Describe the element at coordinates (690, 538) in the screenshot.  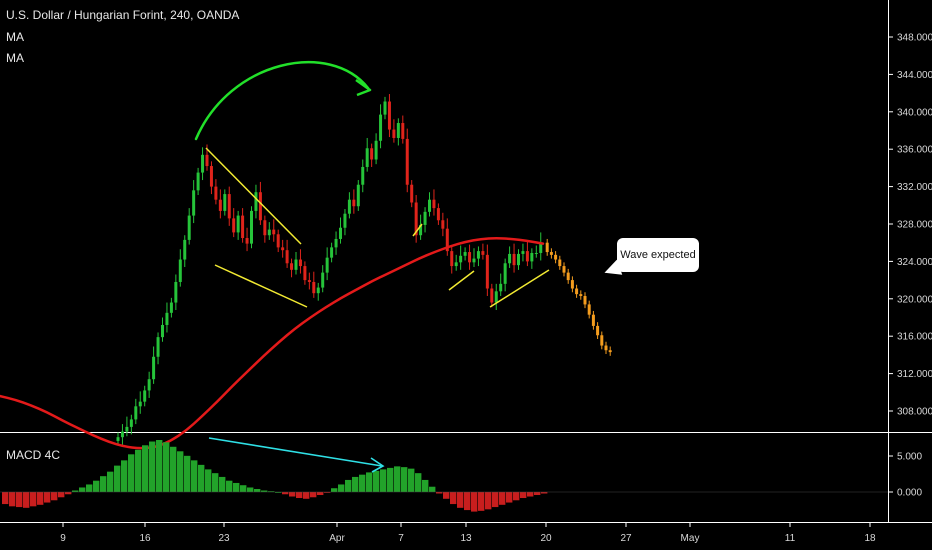
I see `time-axis-label: May` at that location.